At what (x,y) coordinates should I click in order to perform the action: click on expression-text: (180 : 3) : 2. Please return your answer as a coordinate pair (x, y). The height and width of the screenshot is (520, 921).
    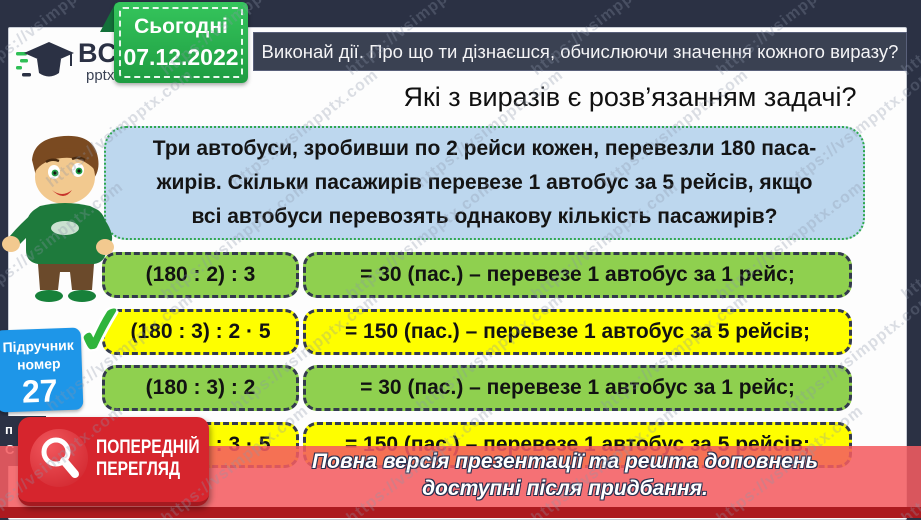
    Looking at the image, I should click on (200, 387).